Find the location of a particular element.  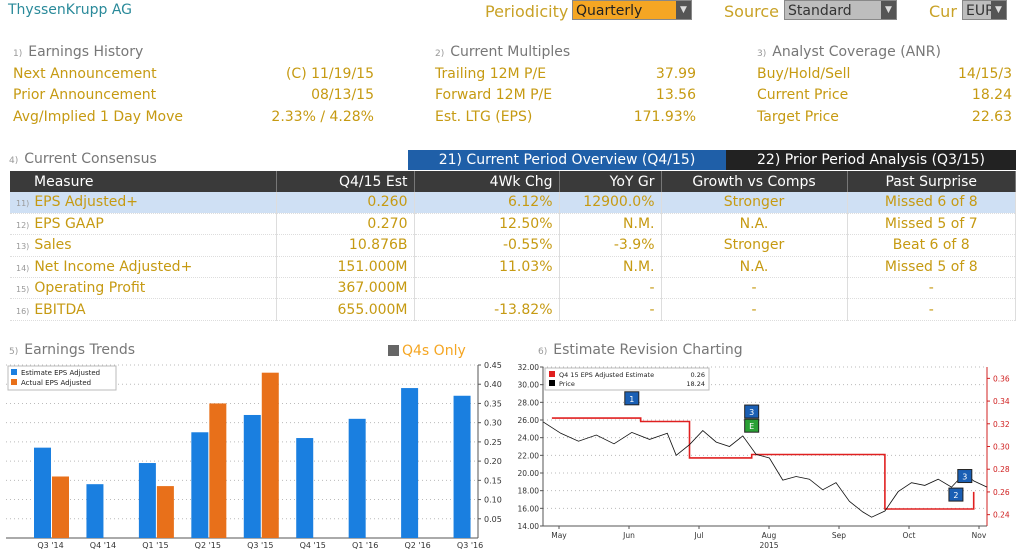

estimate: 655.000M is located at coordinates (345, 309).